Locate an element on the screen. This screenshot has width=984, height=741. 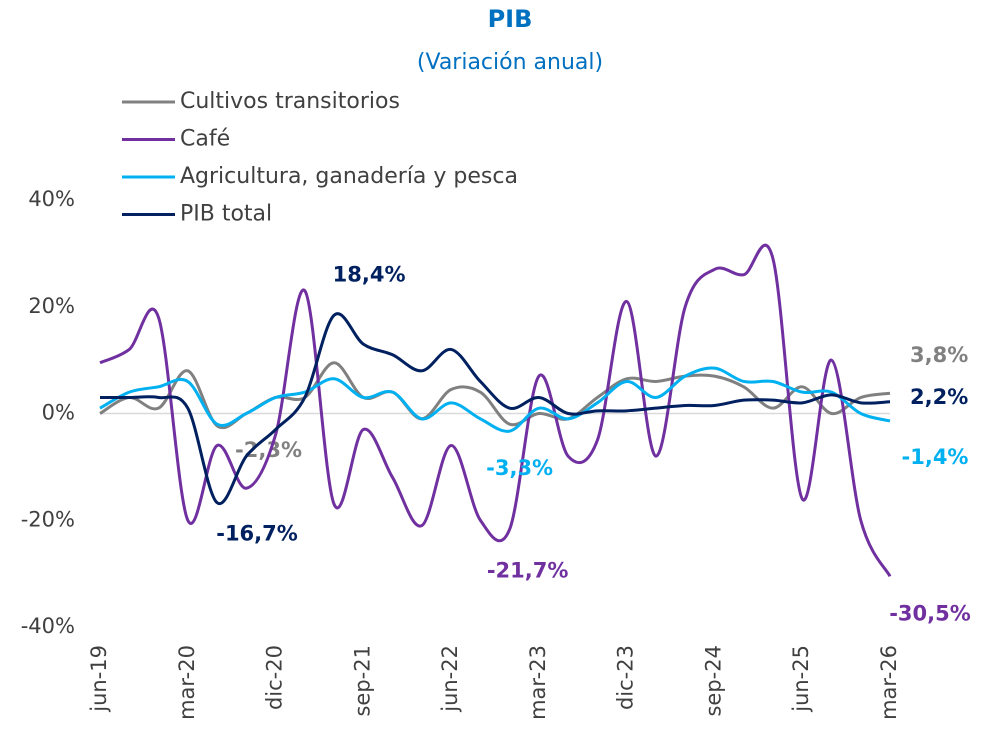
data-label: 2,2% is located at coordinates (939, 397).